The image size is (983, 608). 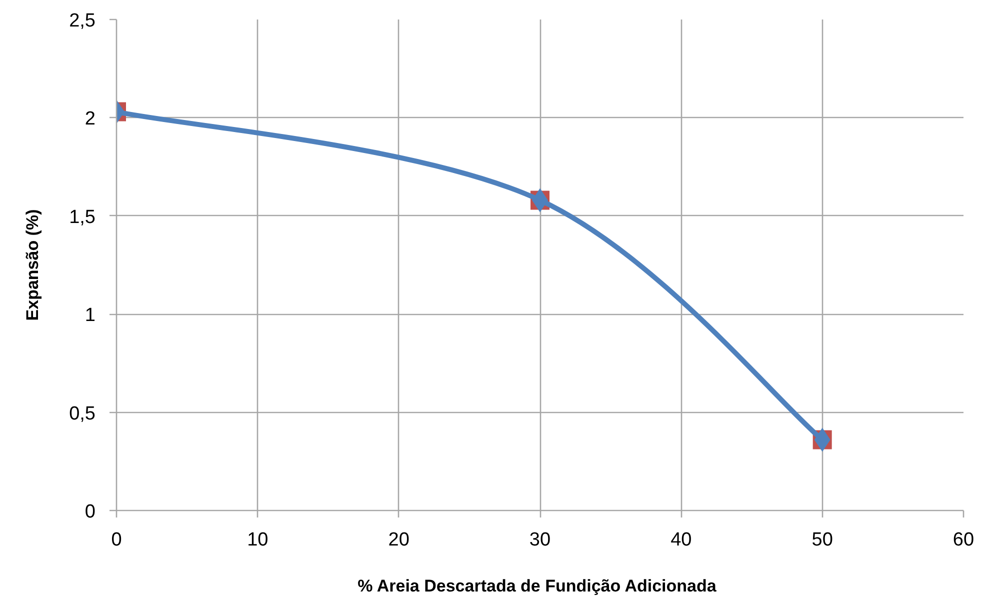 I want to click on x-tick-label: 20, so click(x=399, y=540).